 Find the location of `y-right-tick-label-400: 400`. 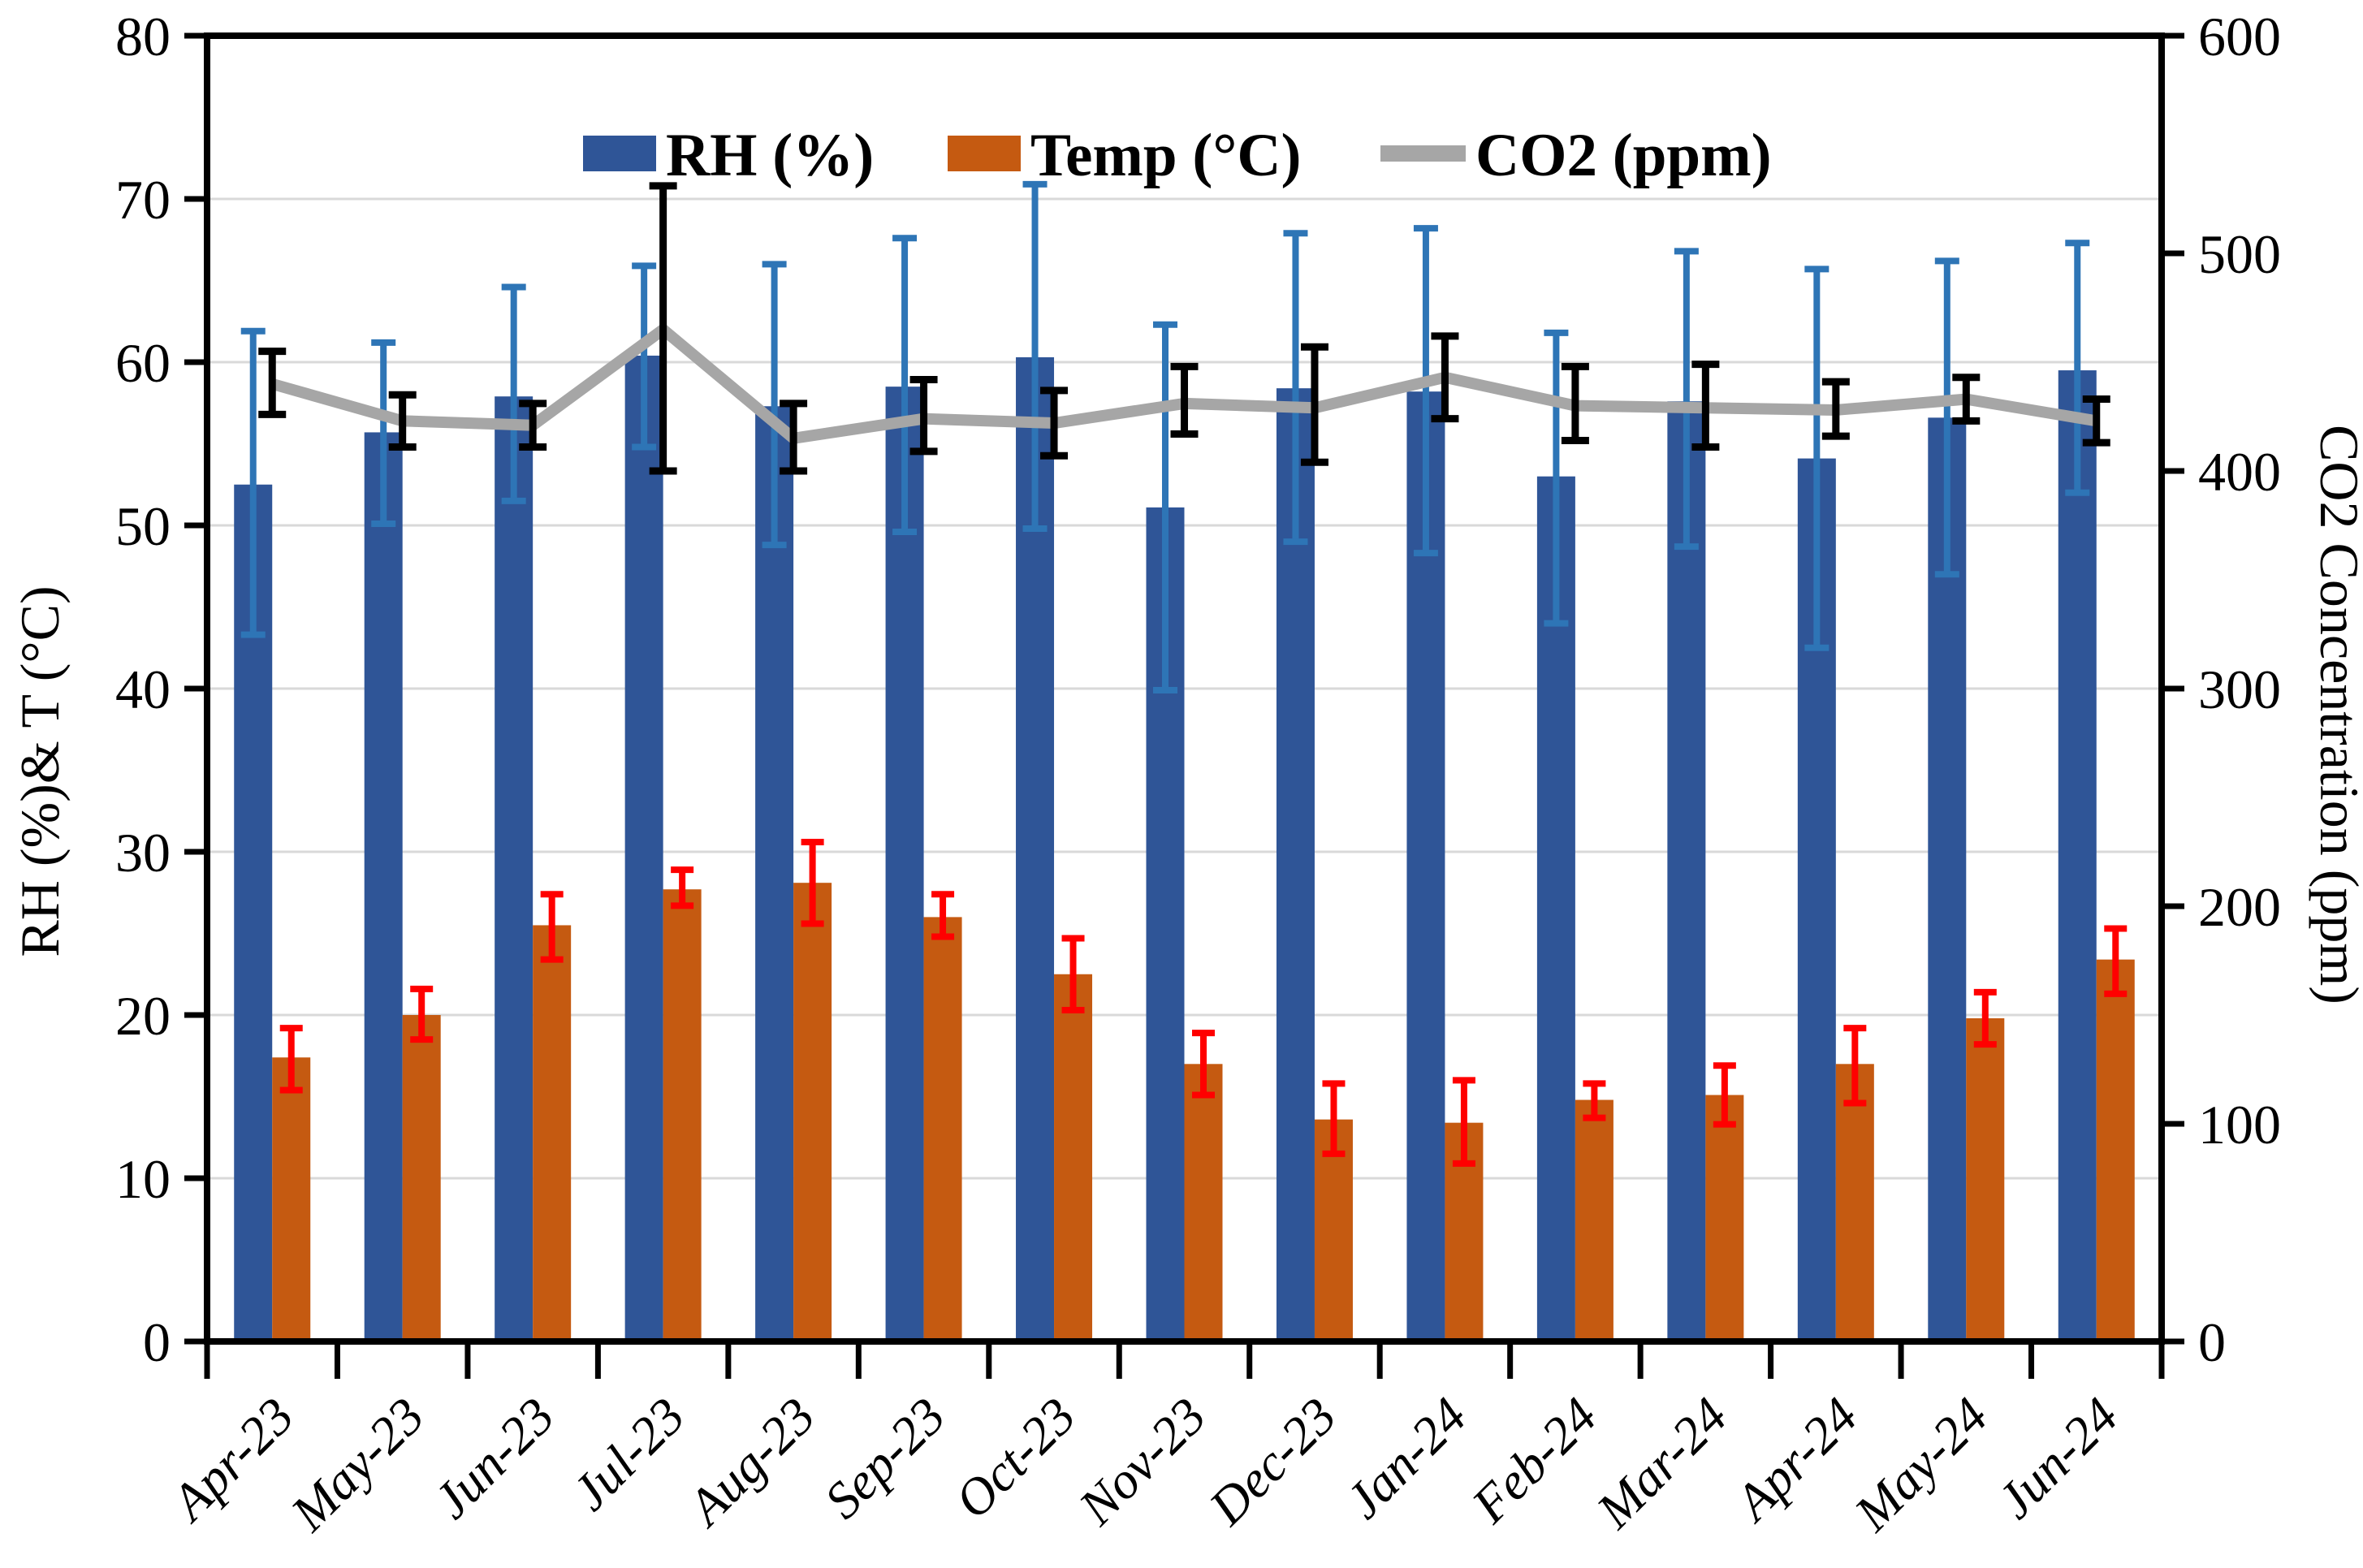

y-right-tick-label-400: 400 is located at coordinates (2239, 472).